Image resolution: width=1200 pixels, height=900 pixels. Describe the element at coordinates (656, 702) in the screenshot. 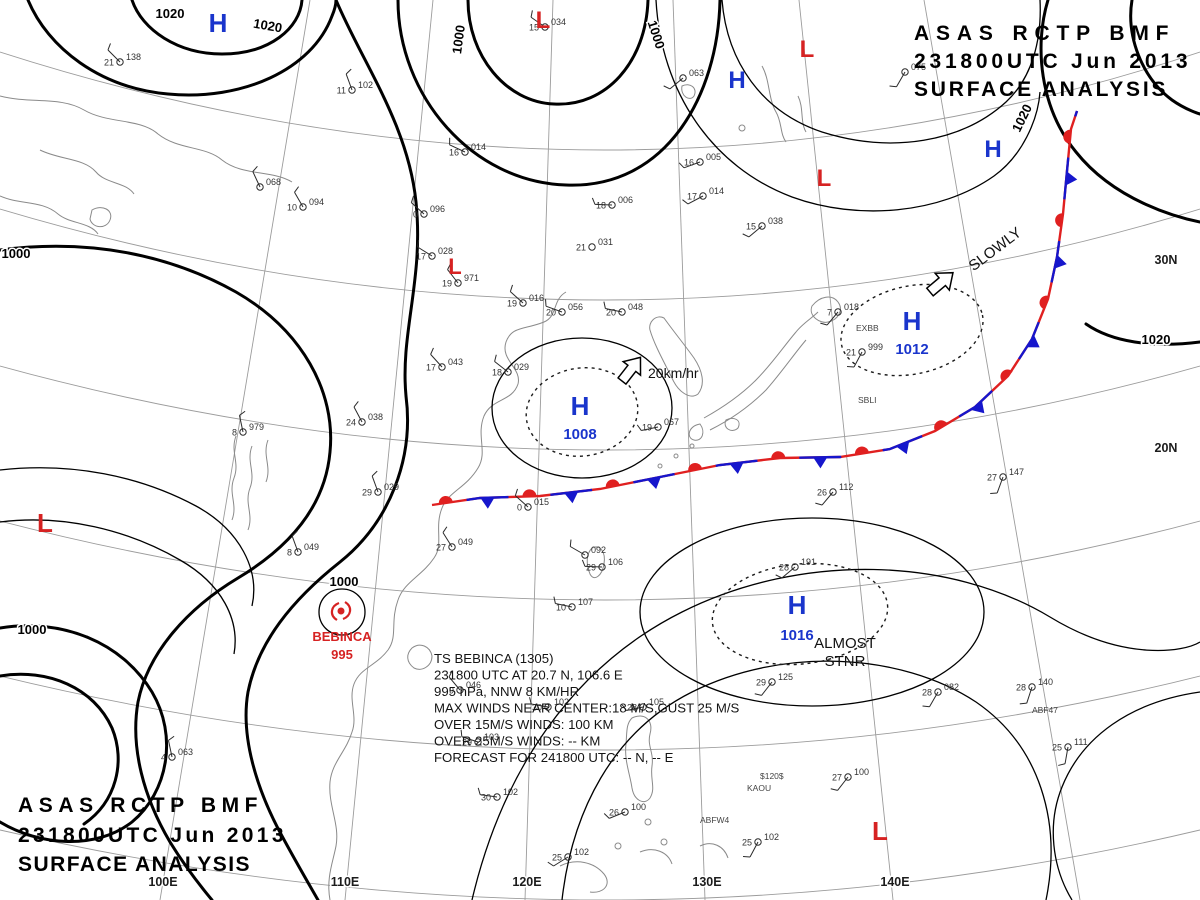

I see `station-pressure: 105` at that location.